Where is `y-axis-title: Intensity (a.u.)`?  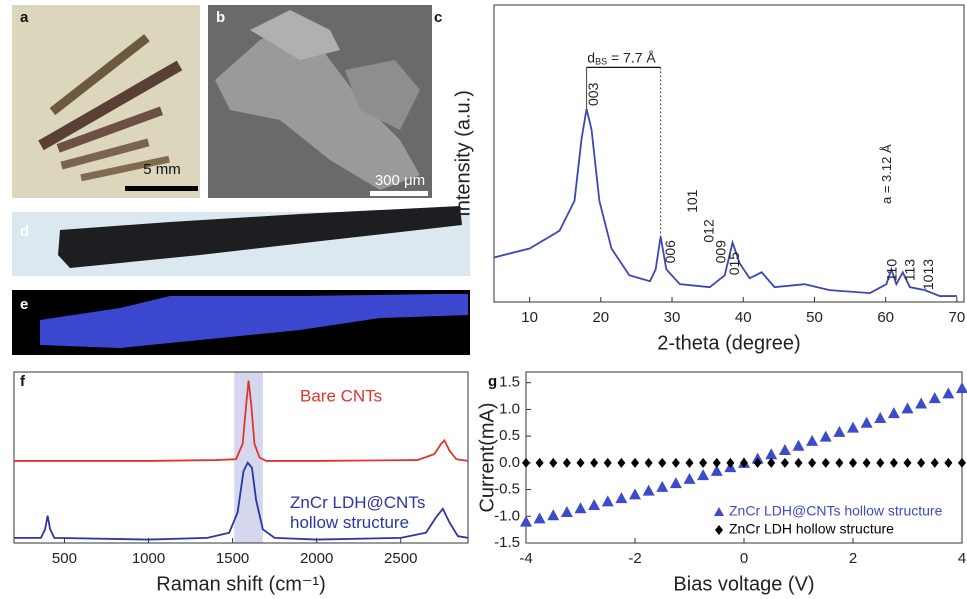
y-axis-title: Intensity (a.u.) is located at coordinates (463, 153).